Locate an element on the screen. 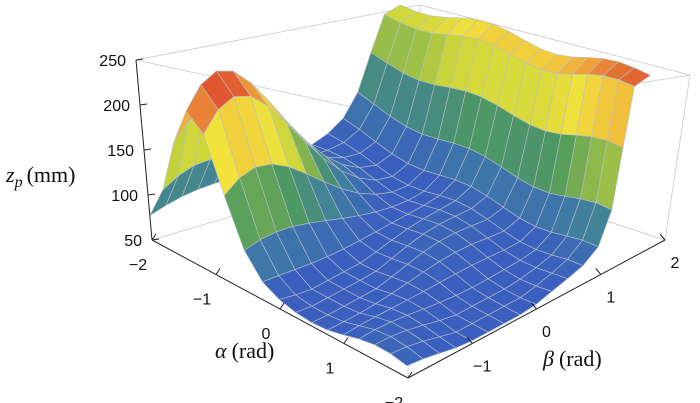 The height and width of the screenshot is (403, 700). z-axis-label: zp (mm) is located at coordinates (40, 176).